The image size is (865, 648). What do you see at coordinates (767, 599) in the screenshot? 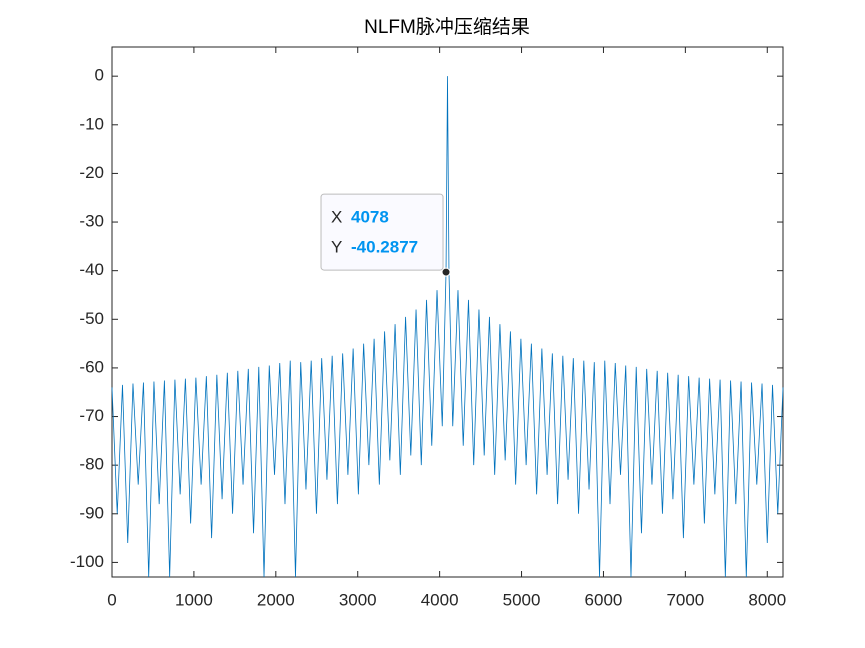
I see `x-tick-label: 8000` at bounding box center [767, 599].